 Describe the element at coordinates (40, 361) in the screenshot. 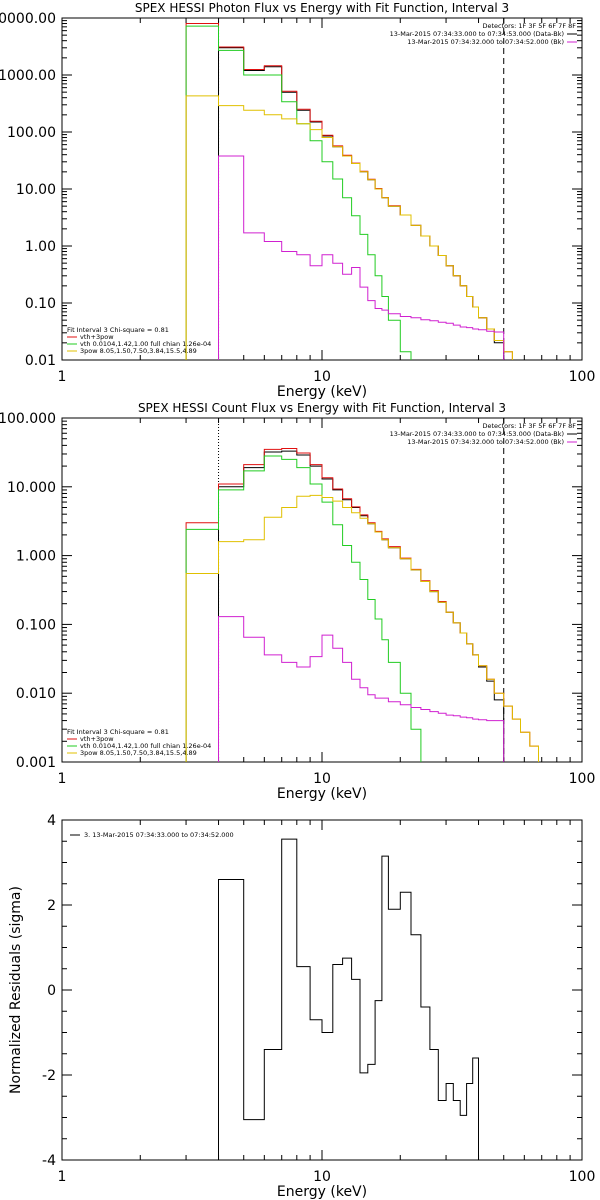

I see `y-tick-label: 0.01` at that location.